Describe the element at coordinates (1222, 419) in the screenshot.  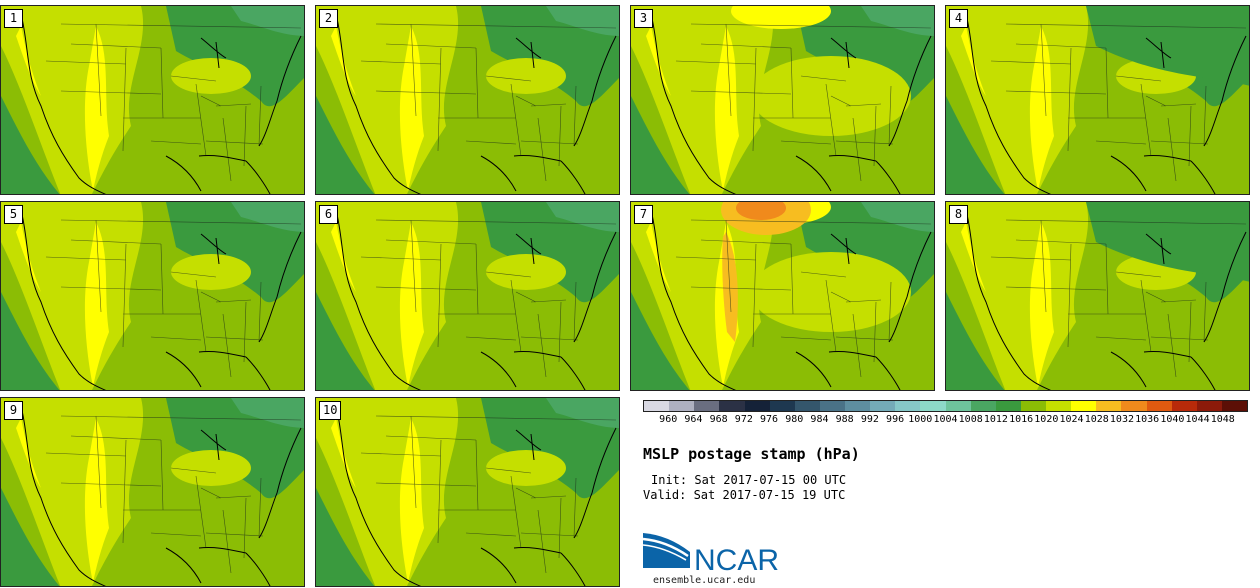
I see `colorbar-tick-label: 1048` at that location.